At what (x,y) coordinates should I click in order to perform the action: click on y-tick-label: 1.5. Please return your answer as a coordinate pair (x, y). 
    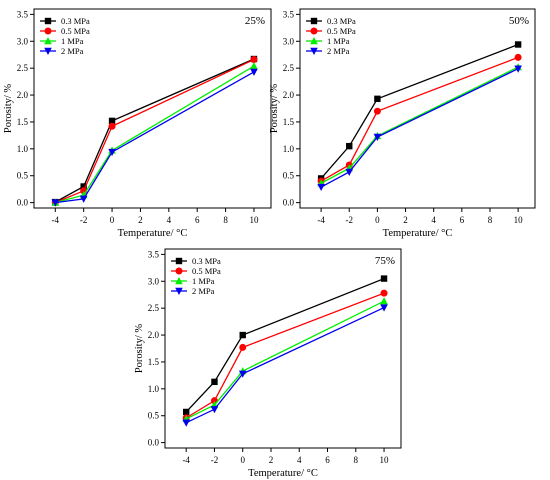
    Looking at the image, I should click on (289, 122).